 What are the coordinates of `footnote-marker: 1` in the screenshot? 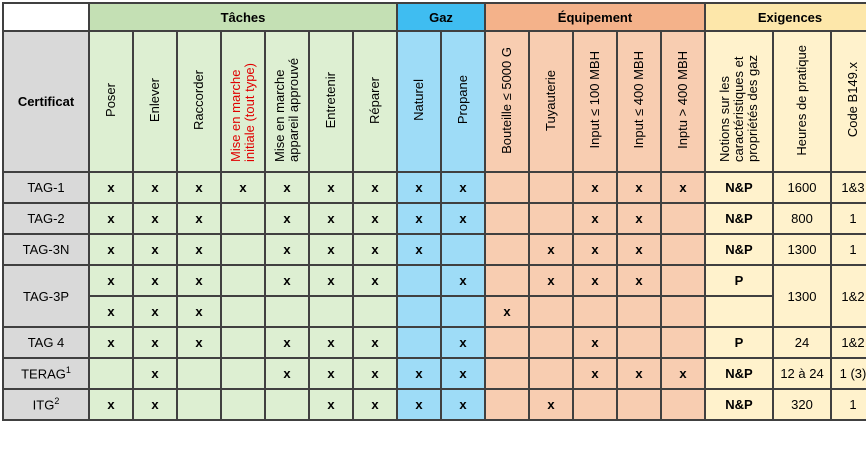 It's located at (68, 370).